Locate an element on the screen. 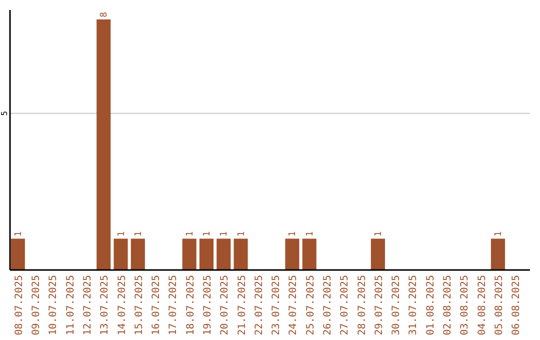  x-tick-label: 26.07.2025 is located at coordinates (328, 305).